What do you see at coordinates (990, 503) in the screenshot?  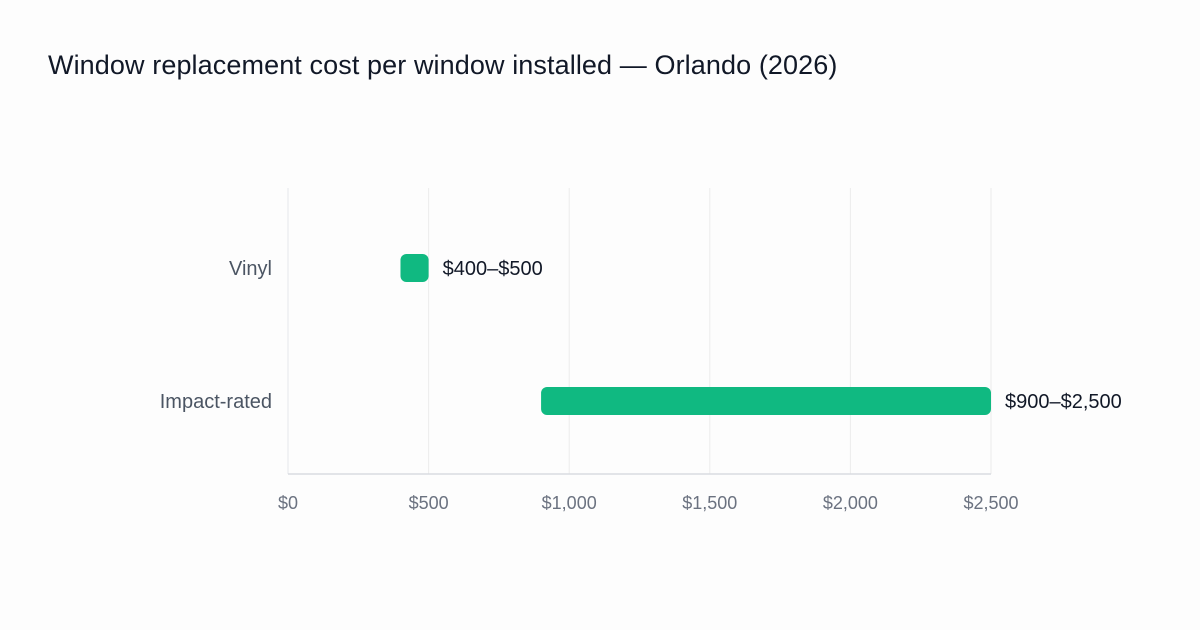 I see `x-tick-label: $2,500` at bounding box center [990, 503].